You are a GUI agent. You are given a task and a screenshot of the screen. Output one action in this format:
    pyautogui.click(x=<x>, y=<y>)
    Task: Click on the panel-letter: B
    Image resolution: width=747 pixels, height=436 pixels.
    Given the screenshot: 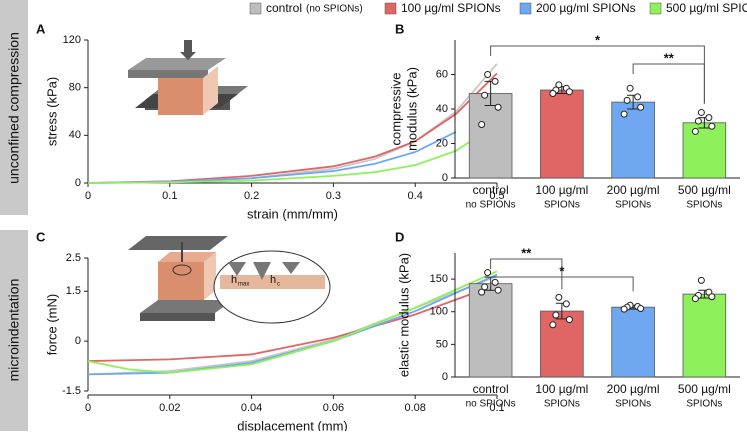 What is the action you would take?
    pyautogui.click(x=399, y=28)
    